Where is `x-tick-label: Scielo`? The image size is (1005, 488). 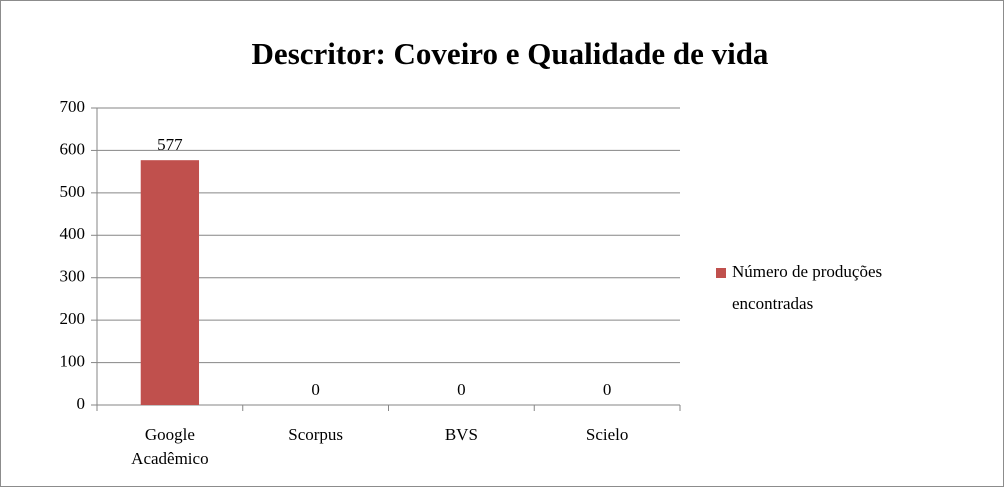 x-tick-label: Scielo is located at coordinates (607, 434).